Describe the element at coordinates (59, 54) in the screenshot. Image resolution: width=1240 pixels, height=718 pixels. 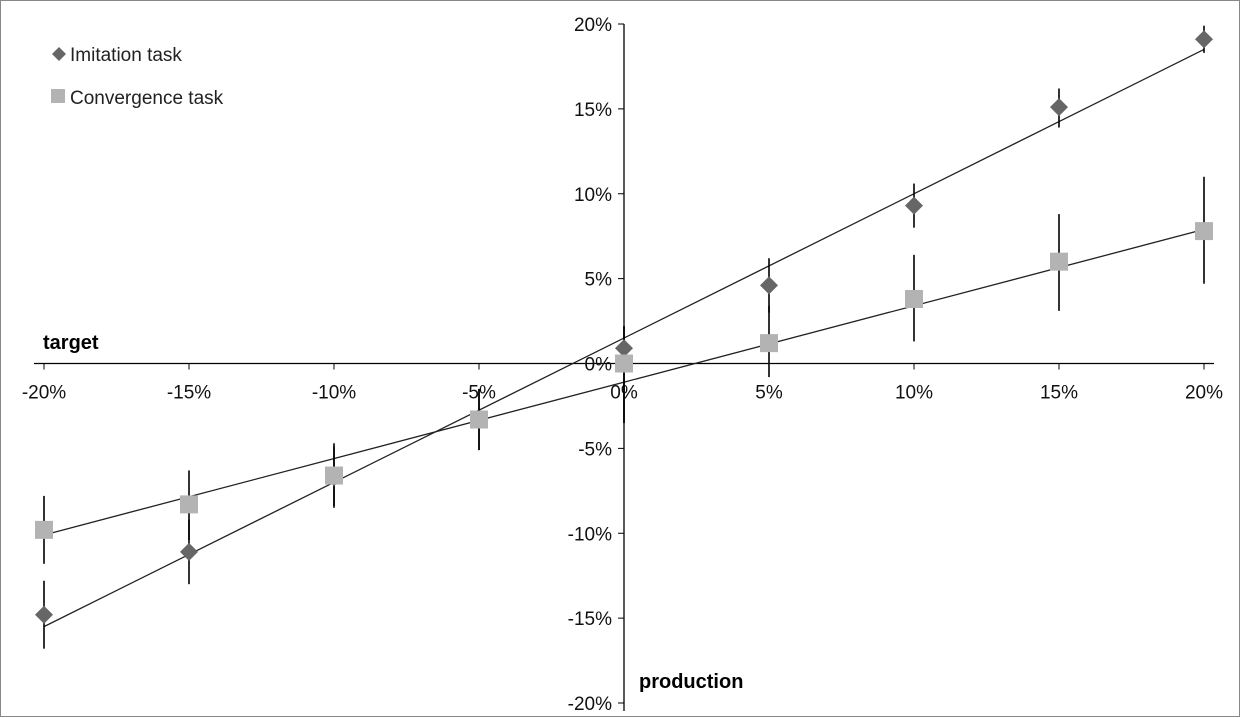
I see `legend-diamond-marker` at that location.